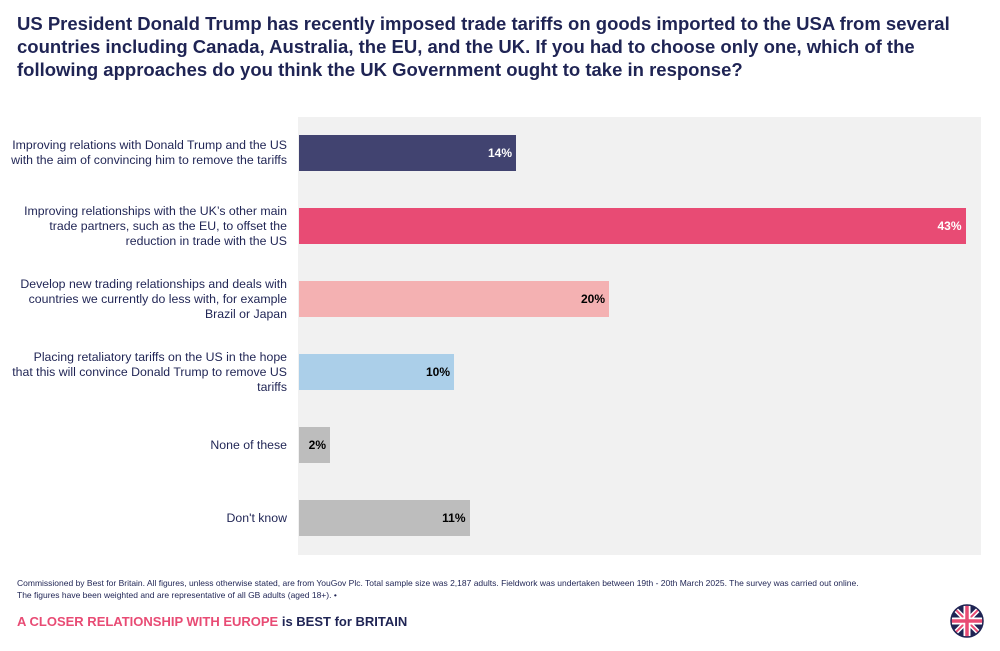  What do you see at coordinates (343, 621) in the screenshot?
I see `tagline-rest: is BEST for BRITAIN` at bounding box center [343, 621].